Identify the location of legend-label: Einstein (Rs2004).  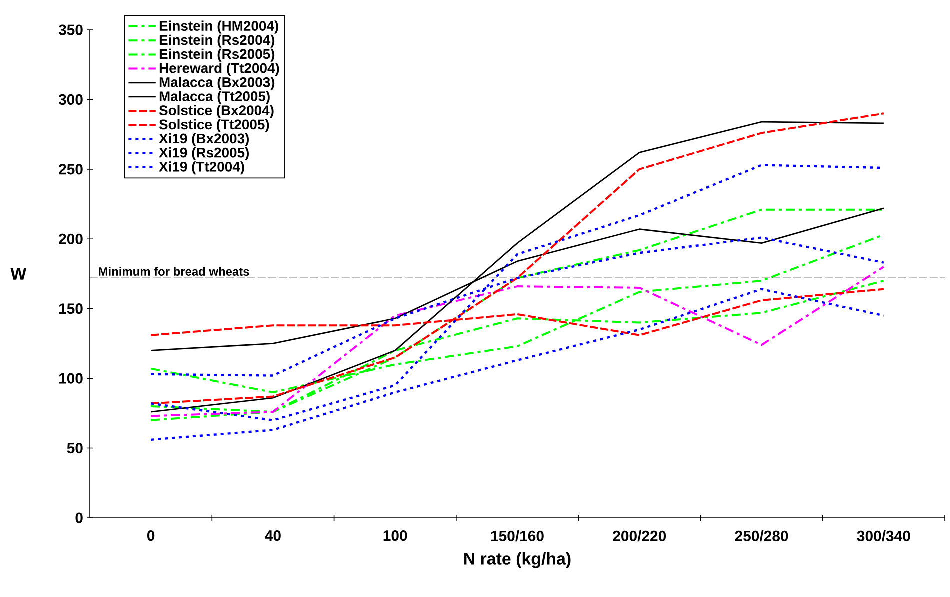
(217, 41).